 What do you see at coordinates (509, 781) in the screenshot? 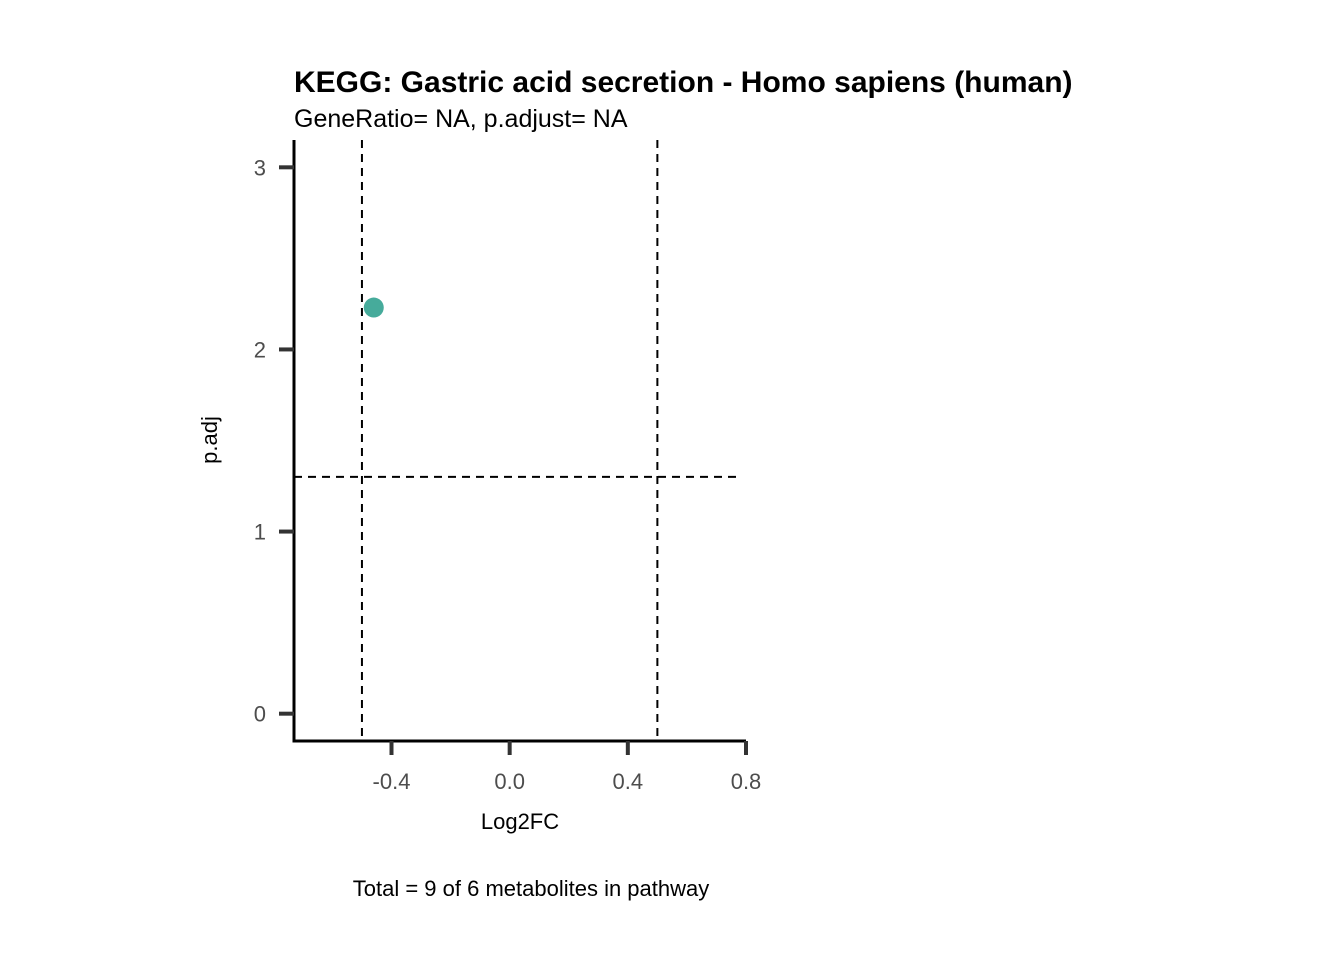
I see `x-tick-label-1: 0.0` at bounding box center [509, 781].